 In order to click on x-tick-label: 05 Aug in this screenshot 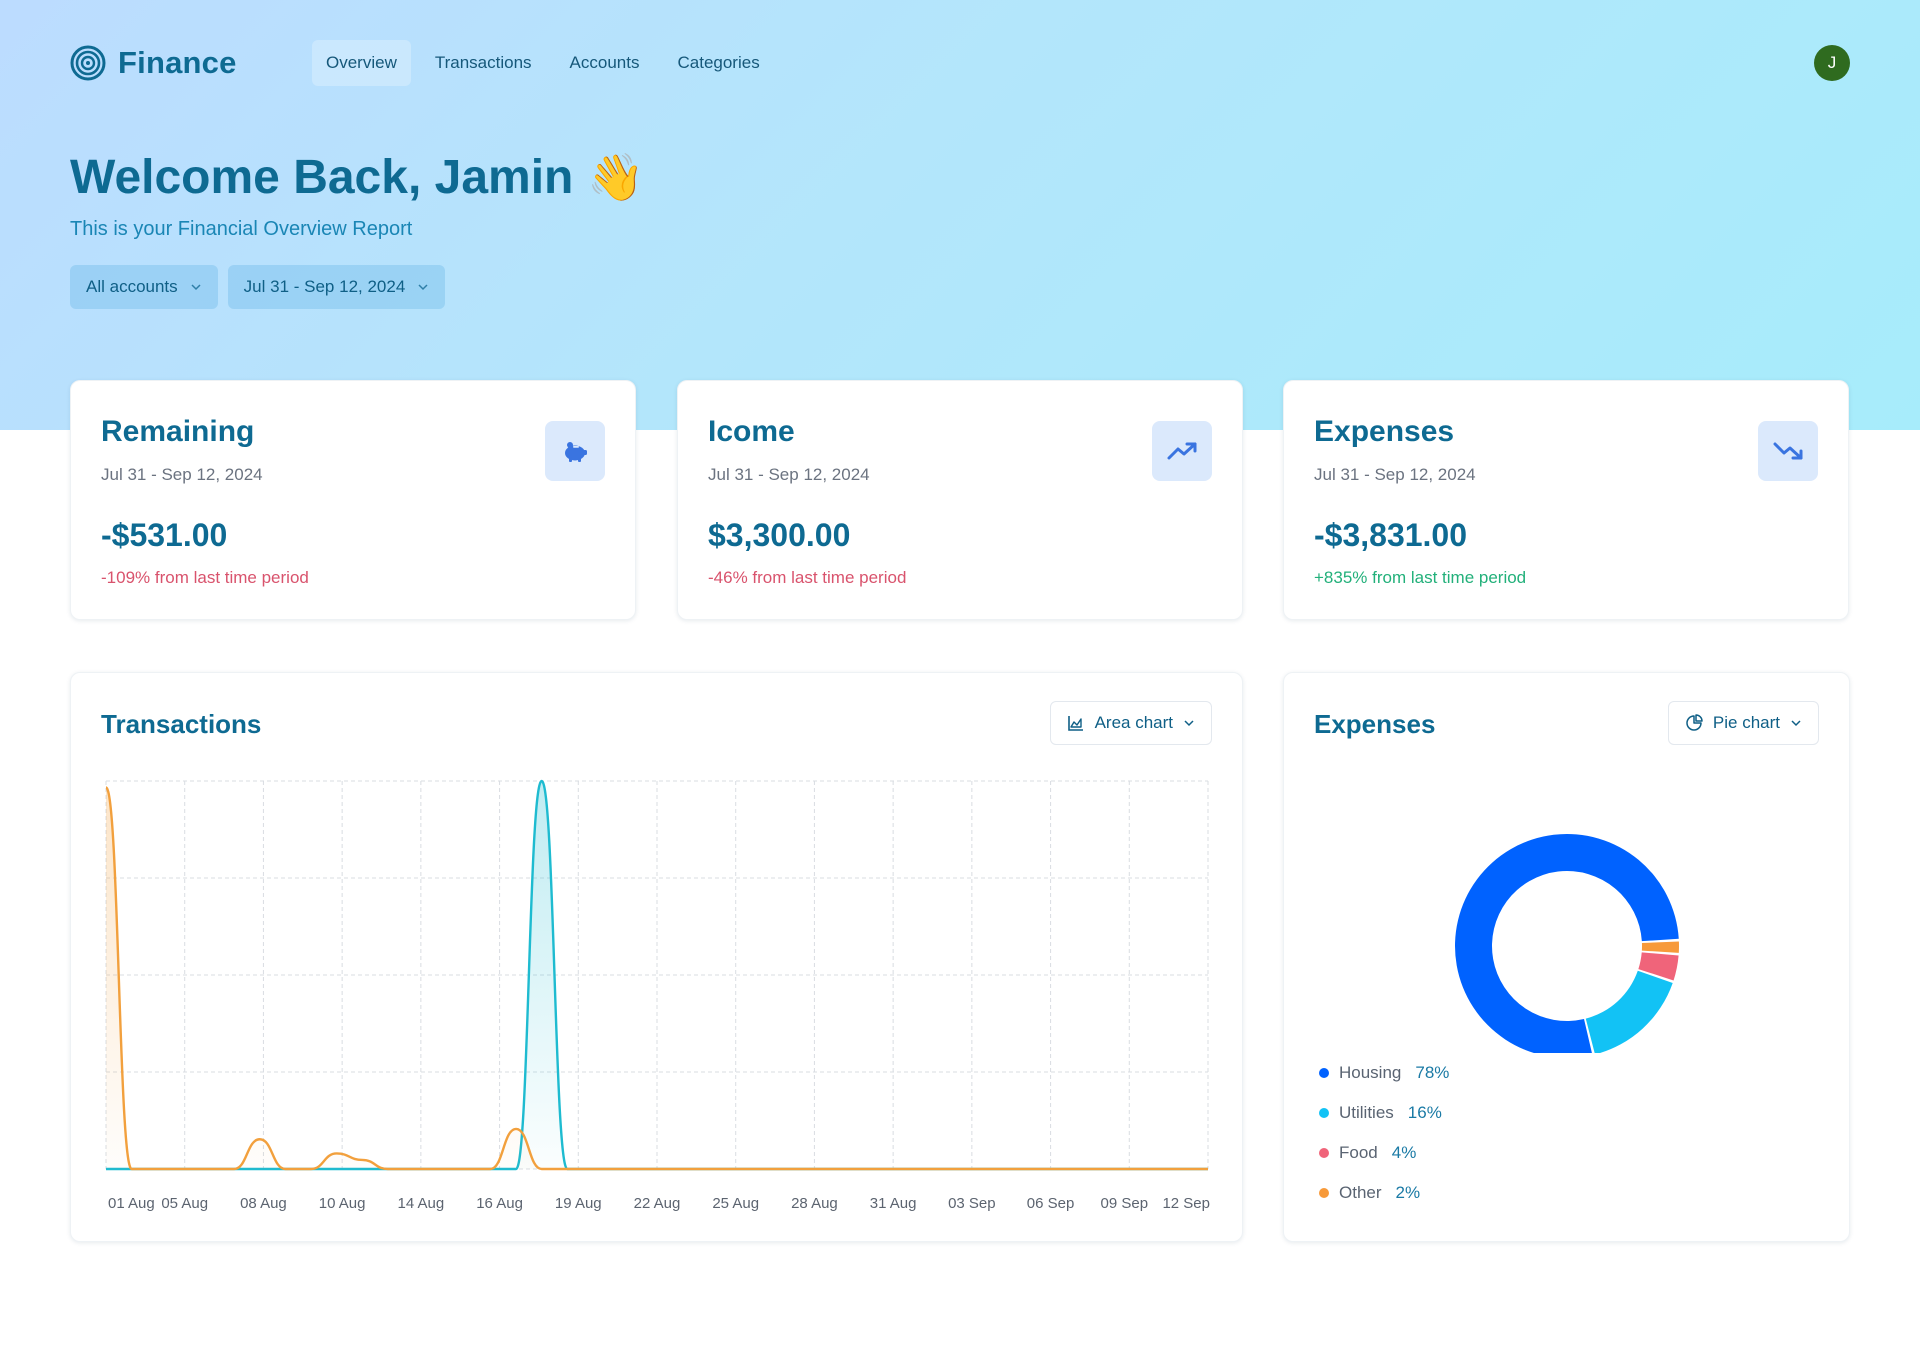, I will do `click(184, 1203)`.